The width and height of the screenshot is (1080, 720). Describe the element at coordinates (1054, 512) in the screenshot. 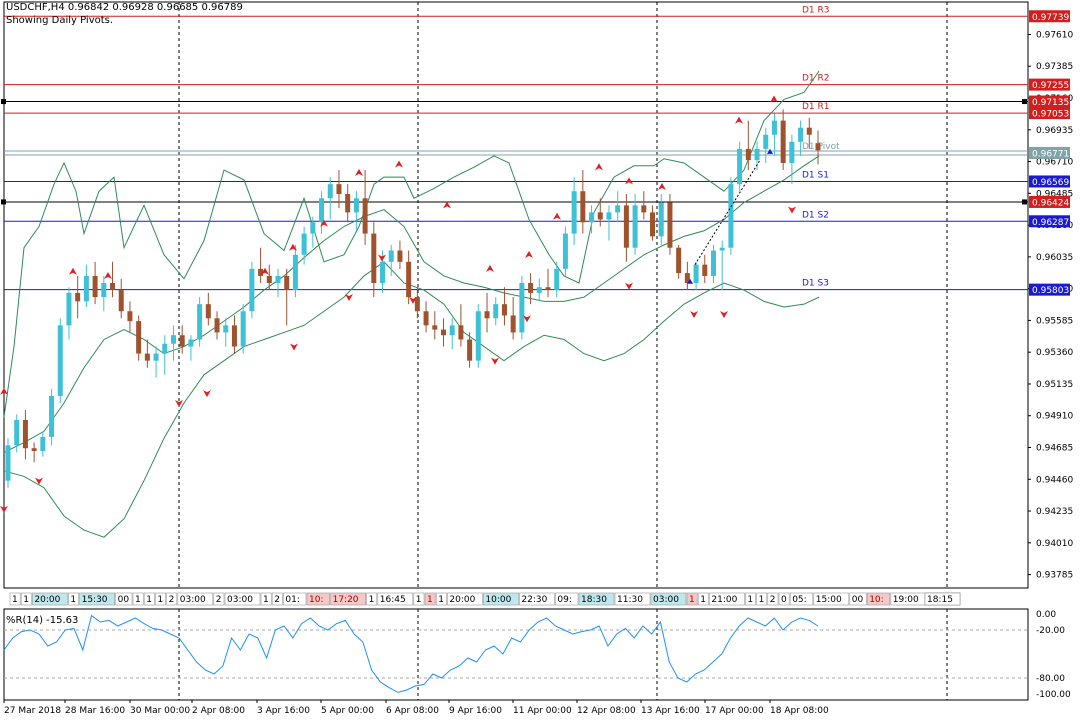

I see `price-tick-label: 0.94235` at that location.